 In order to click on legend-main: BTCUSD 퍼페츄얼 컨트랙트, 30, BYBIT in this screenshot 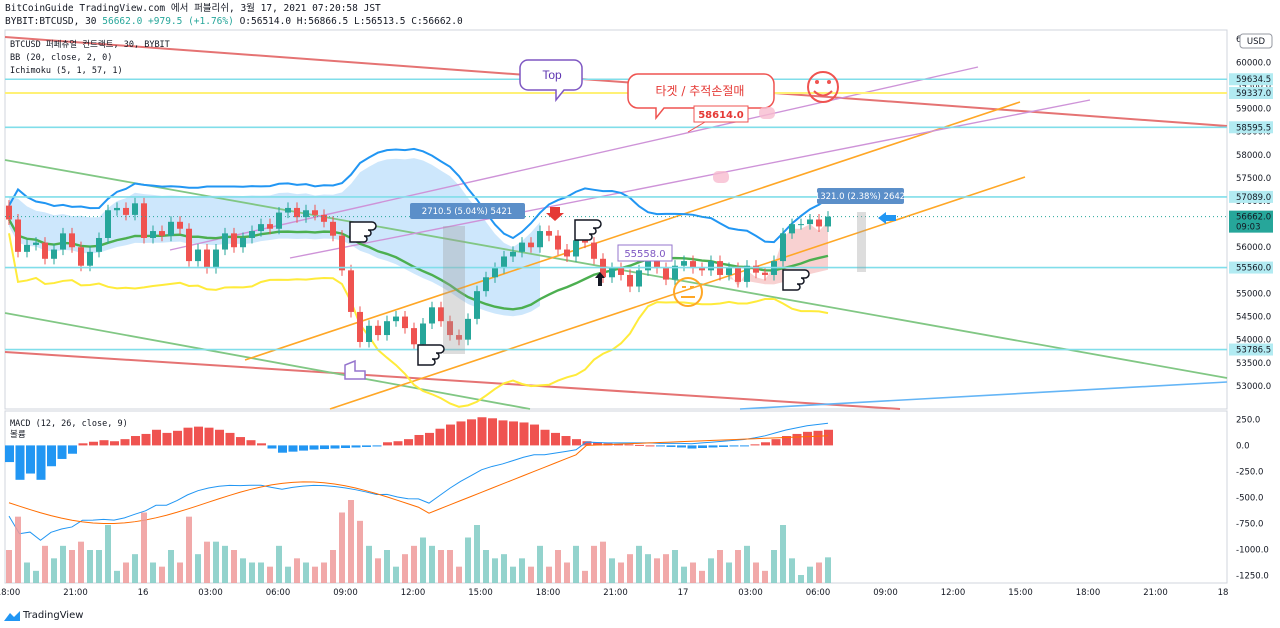, I will do `click(90, 44)`.